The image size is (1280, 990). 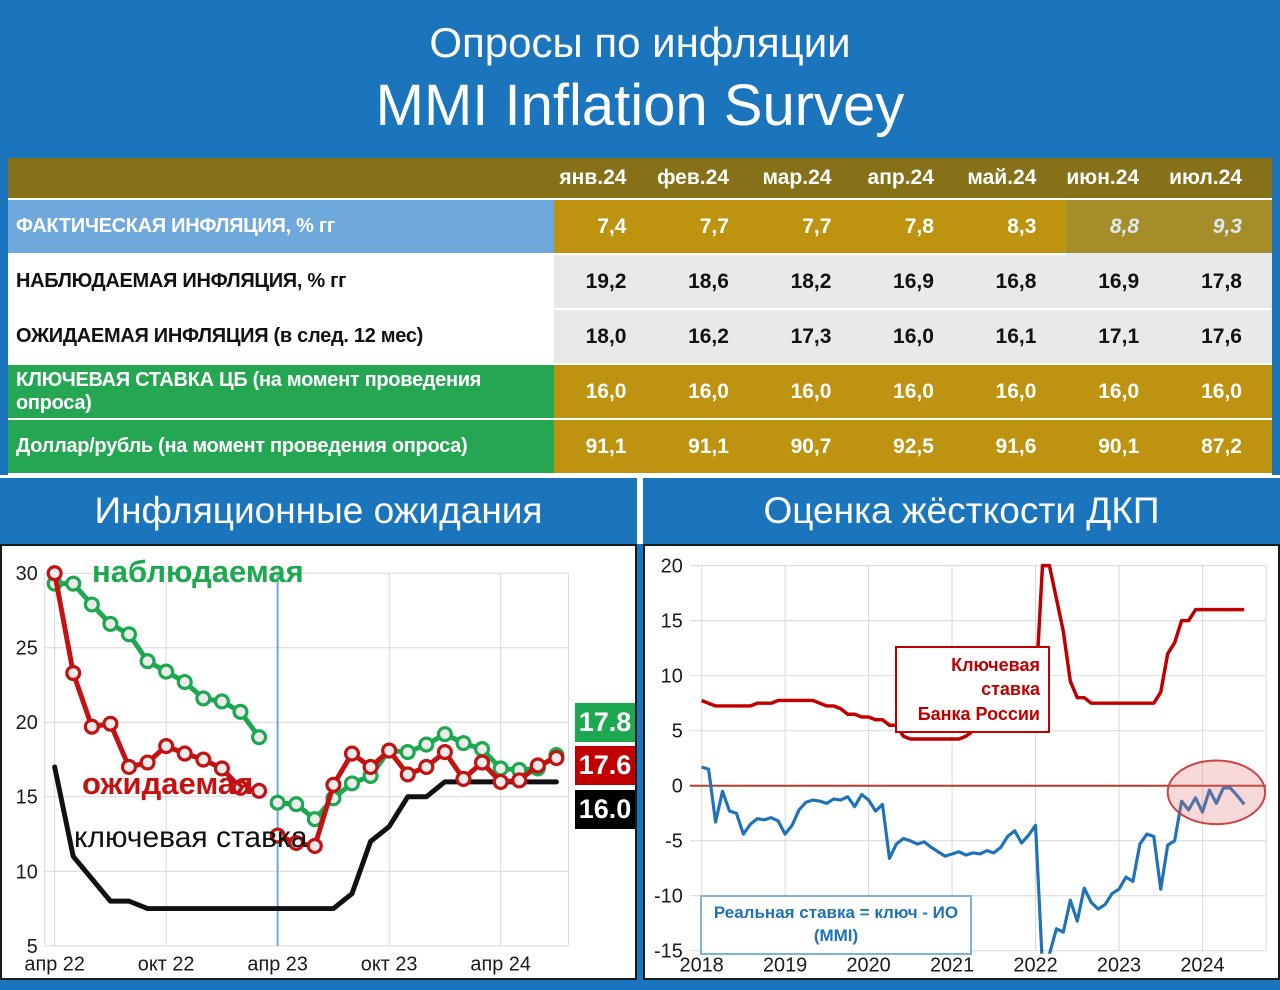 I want to click on svg-text: 2021, so click(x=952, y=966).